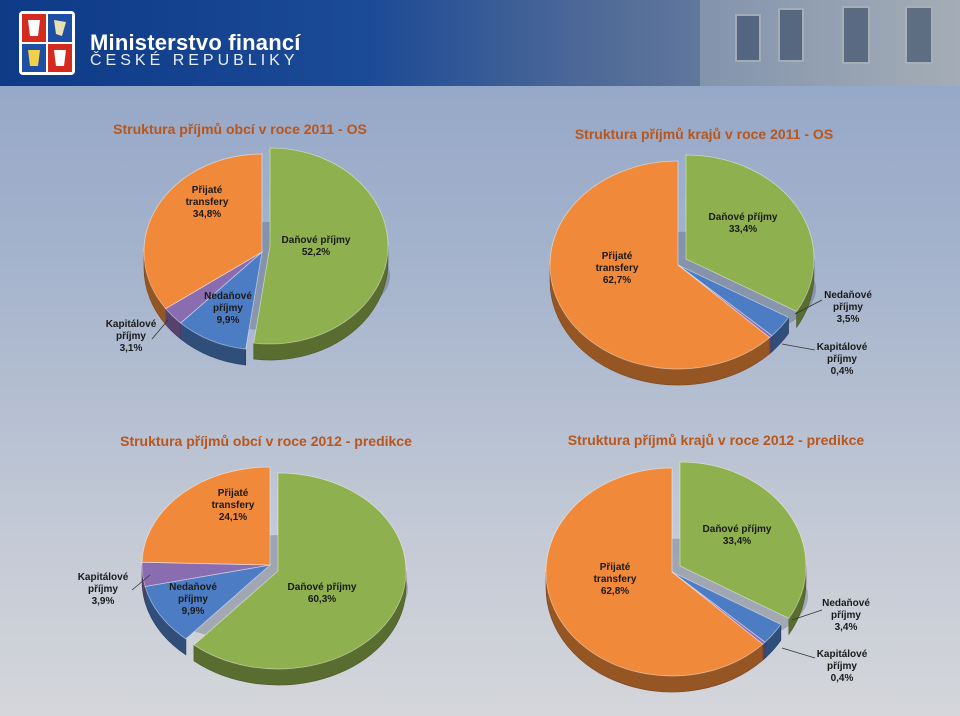 This screenshot has width=960, height=716. What do you see at coordinates (194, 60) in the screenshot?
I see `ministry-country: ČESKÉ REPUBLIKY` at bounding box center [194, 60].